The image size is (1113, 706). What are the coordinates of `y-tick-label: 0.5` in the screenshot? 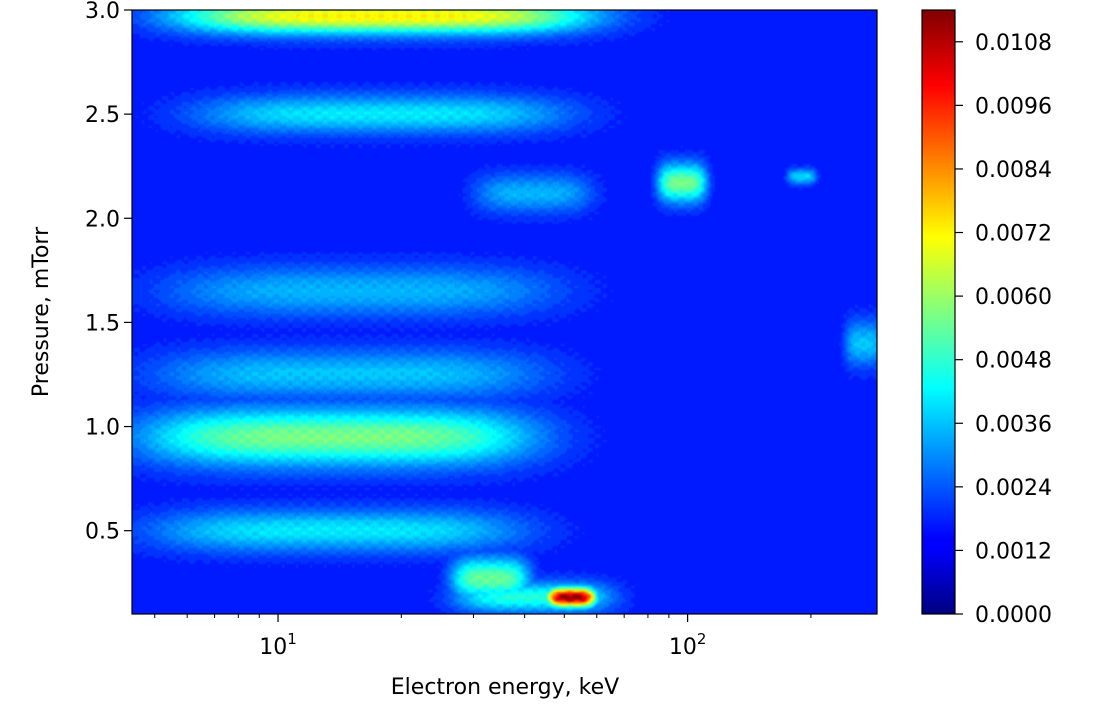 It's located at (102, 532).